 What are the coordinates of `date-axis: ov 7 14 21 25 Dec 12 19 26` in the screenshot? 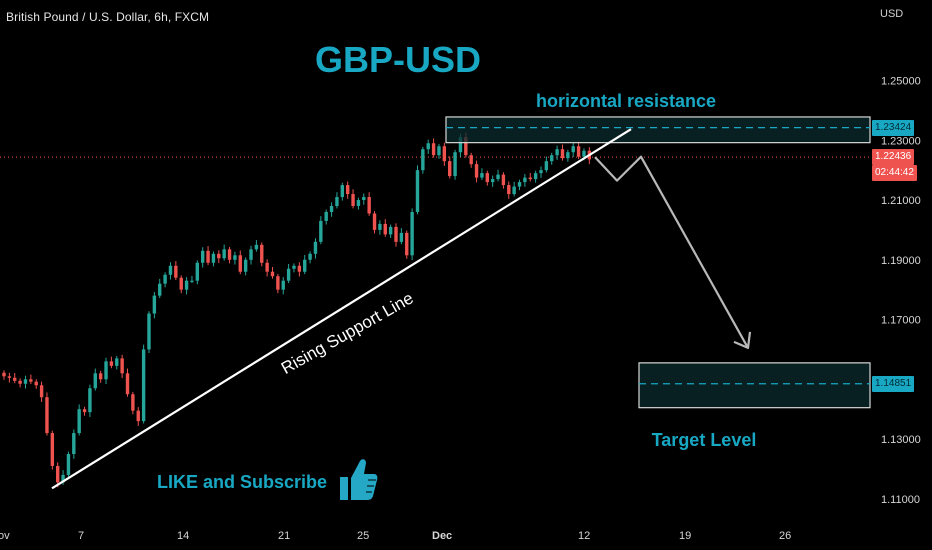 It's located at (395, 536).